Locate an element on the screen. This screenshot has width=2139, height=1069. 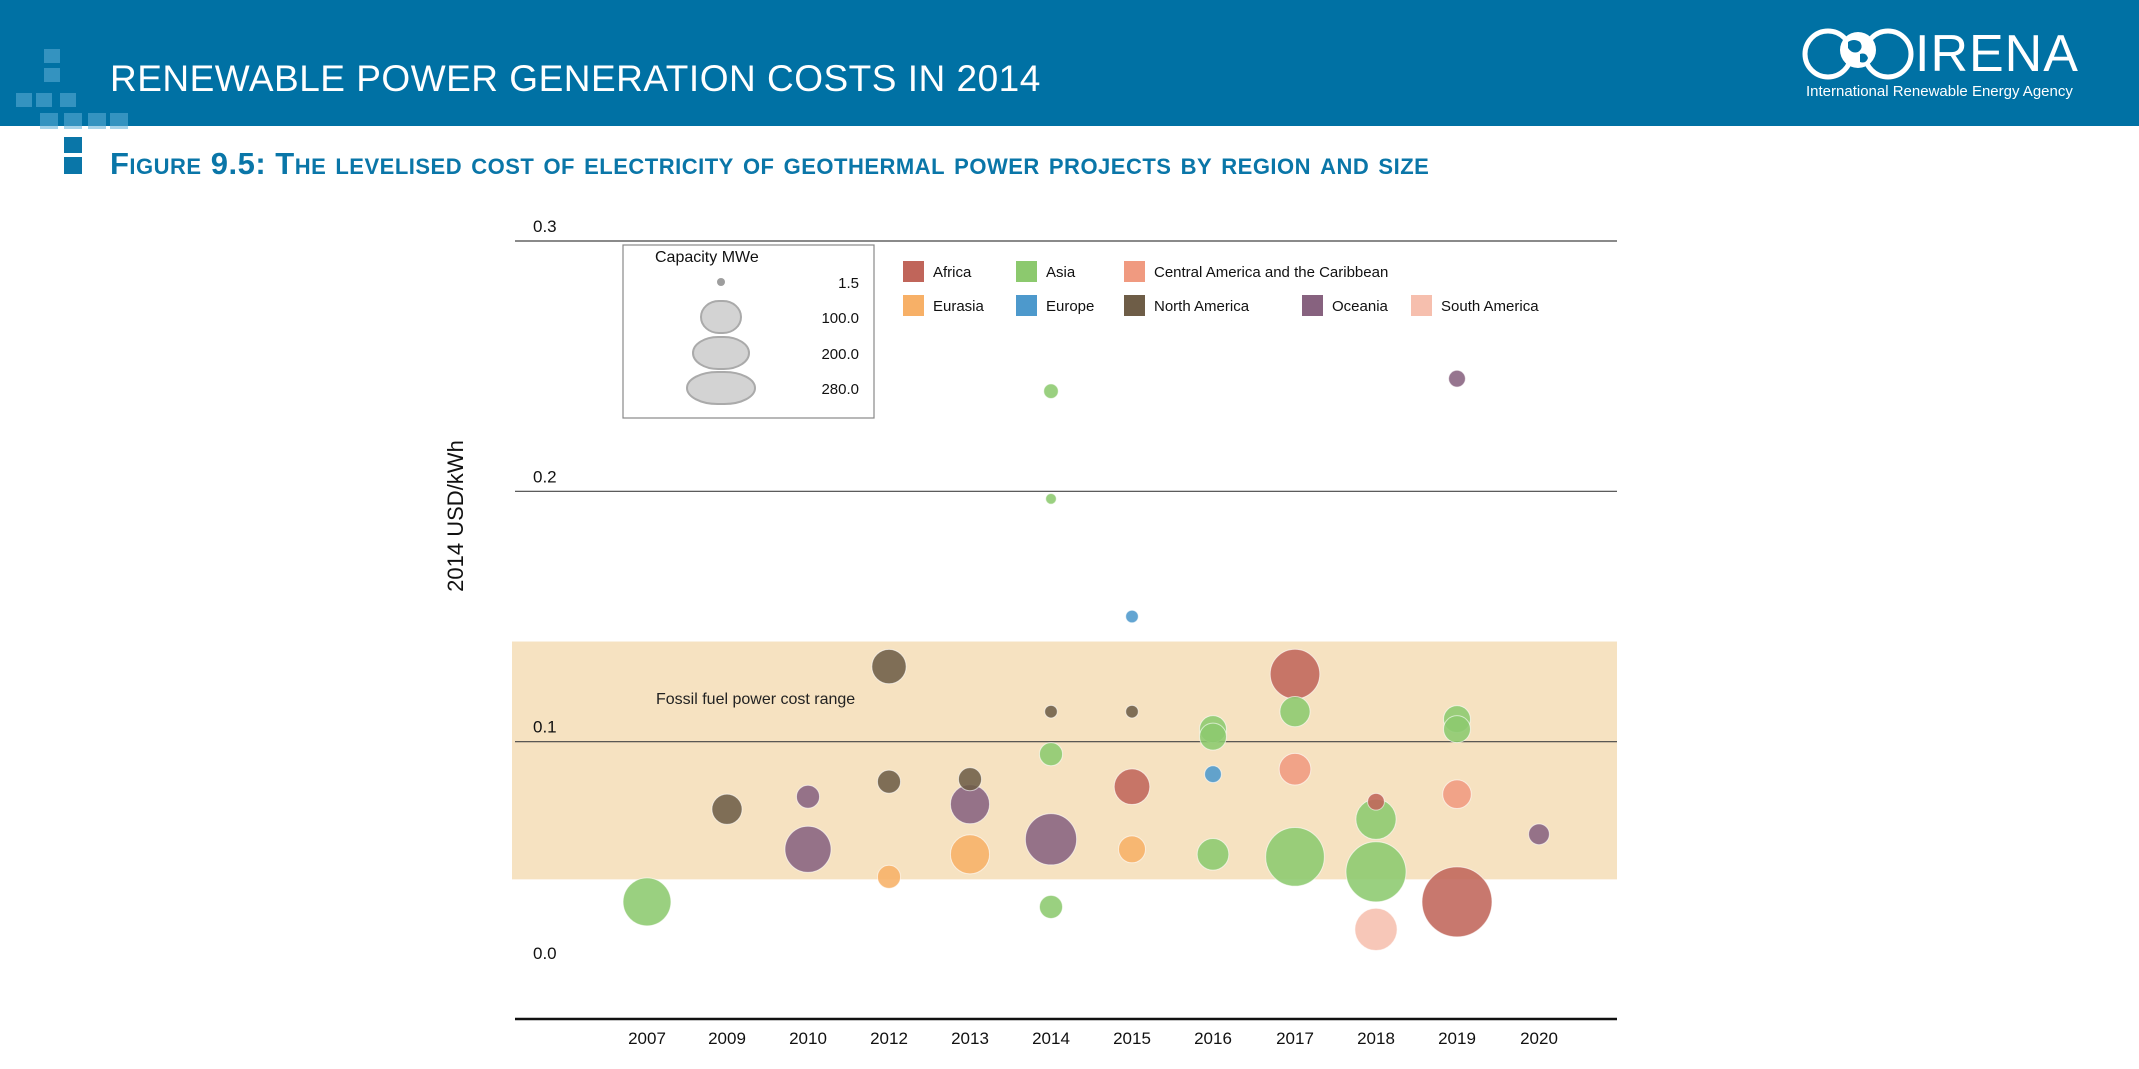
logo-wordmark: IRENA is located at coordinates (1997, 54).